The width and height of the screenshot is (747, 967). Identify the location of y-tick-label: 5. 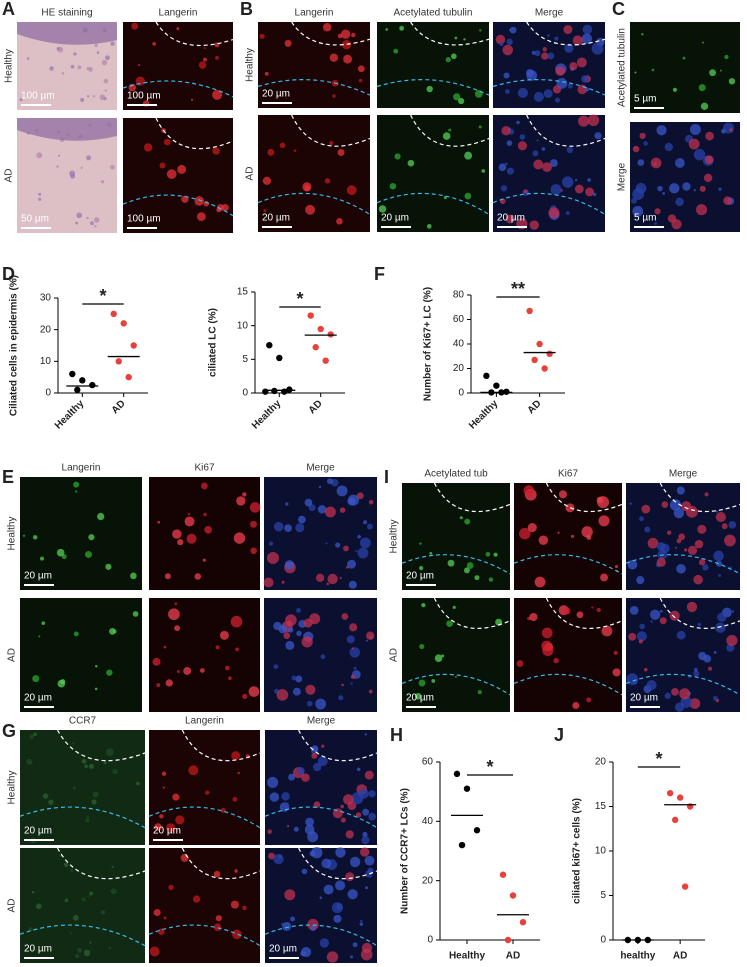
(603, 895).